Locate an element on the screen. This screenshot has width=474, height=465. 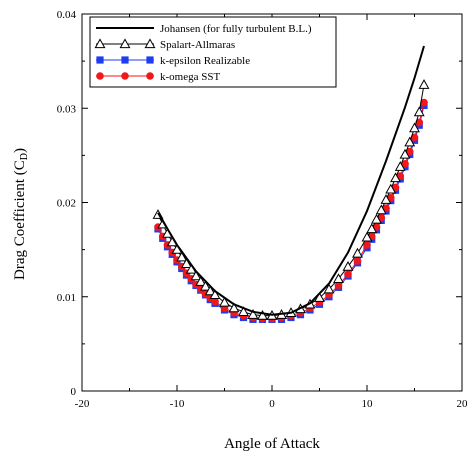
legend-label: k-omega SST is located at coordinates (190, 77).